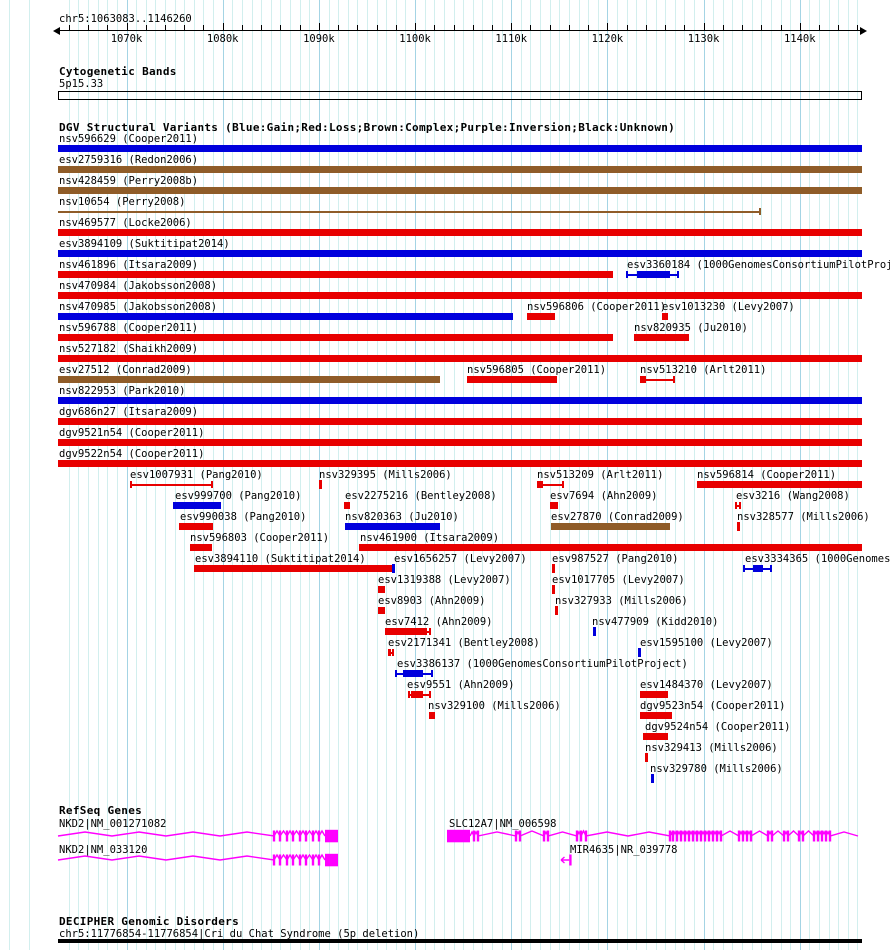 The height and width of the screenshot is (950, 890). I want to click on decipher-feature-bar, so click(460, 941).